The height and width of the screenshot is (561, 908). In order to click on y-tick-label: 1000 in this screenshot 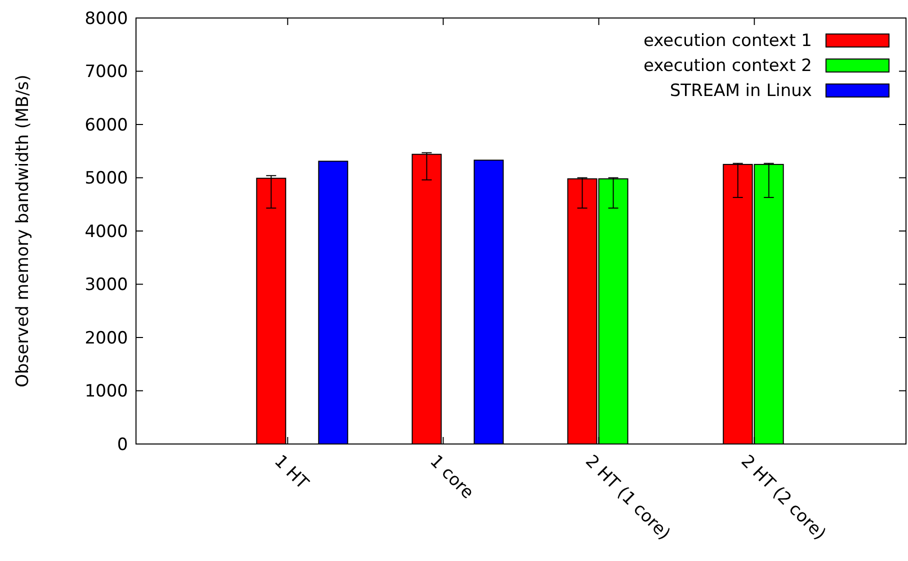, I will do `click(106, 392)`.